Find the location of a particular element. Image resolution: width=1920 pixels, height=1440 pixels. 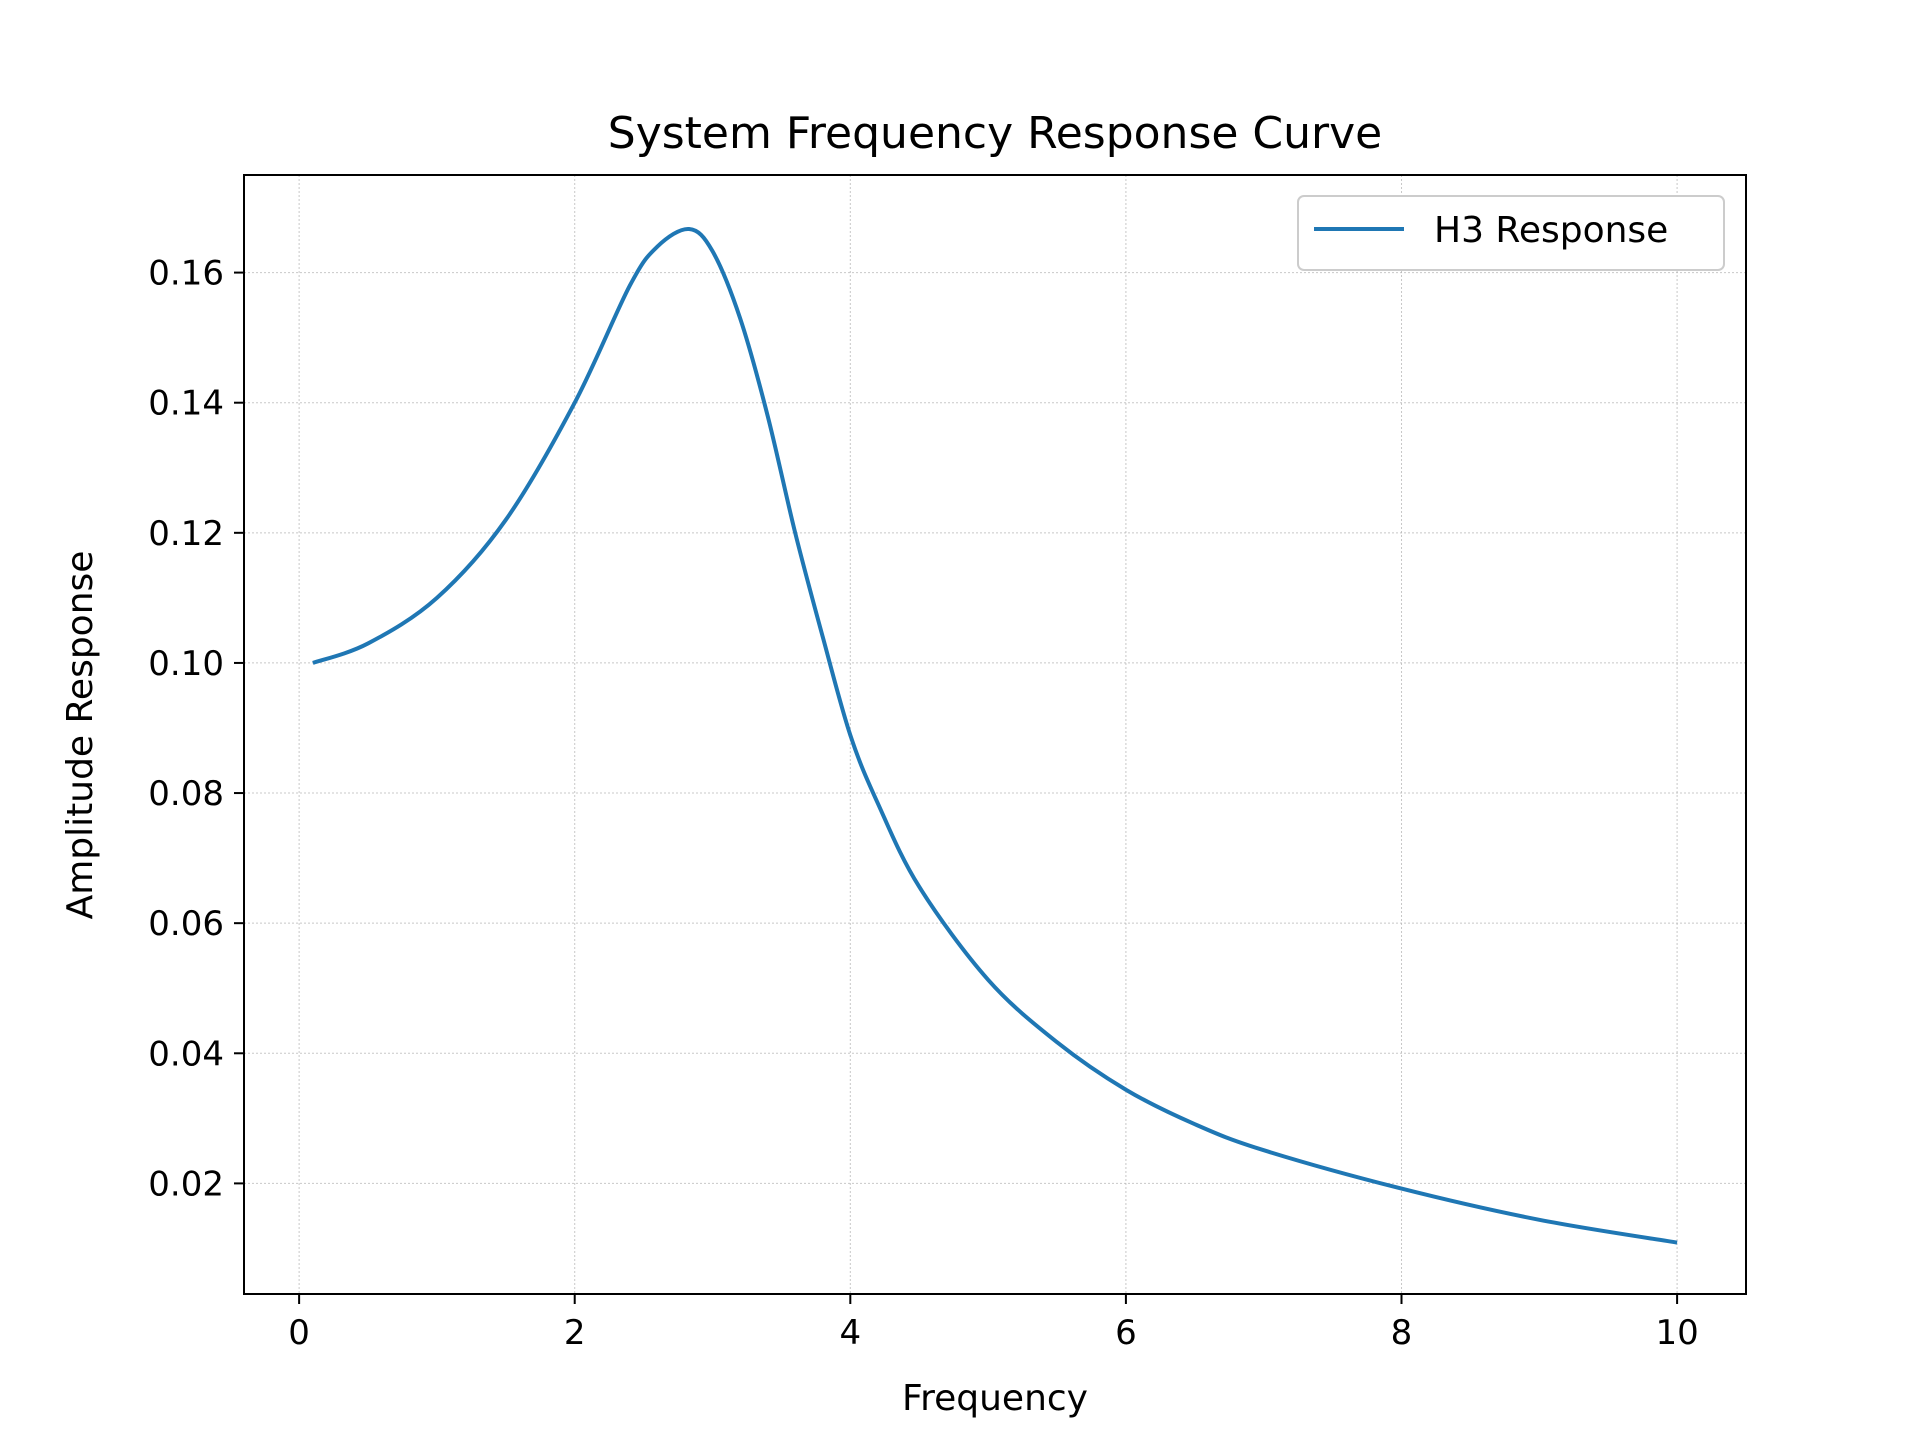

y-tick-label: 0.10 is located at coordinates (186, 664).